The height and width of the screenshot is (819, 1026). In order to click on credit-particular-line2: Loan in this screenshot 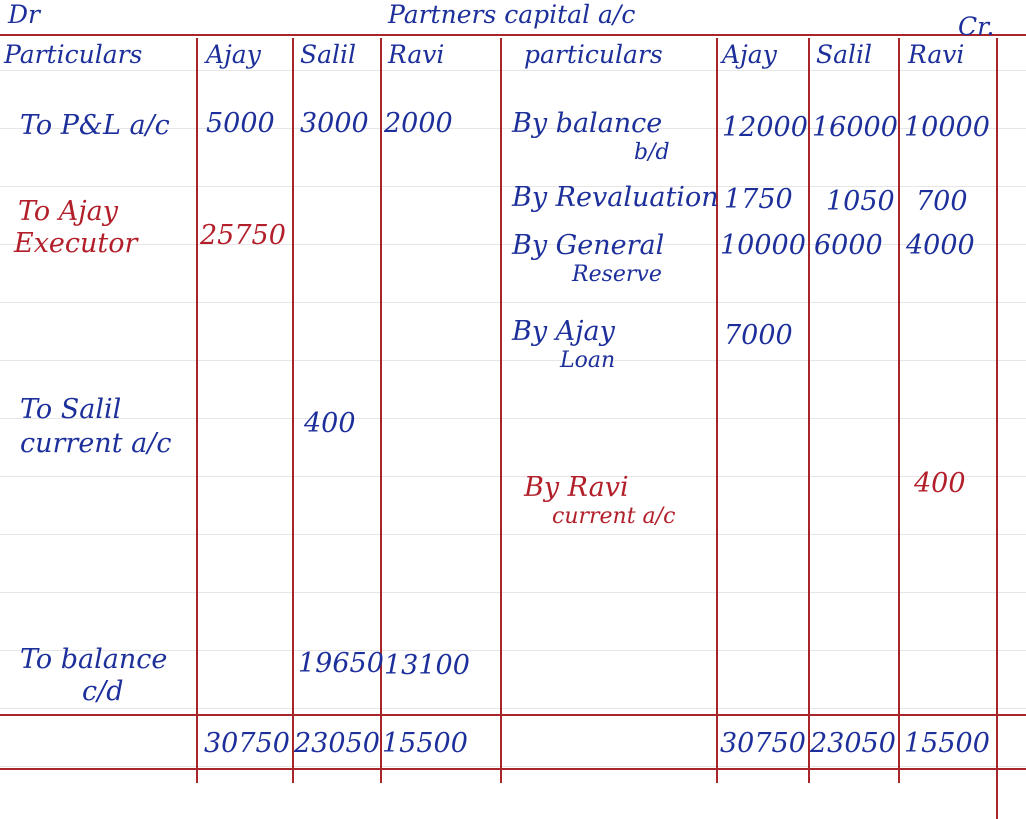, I will do `click(587, 361)`.